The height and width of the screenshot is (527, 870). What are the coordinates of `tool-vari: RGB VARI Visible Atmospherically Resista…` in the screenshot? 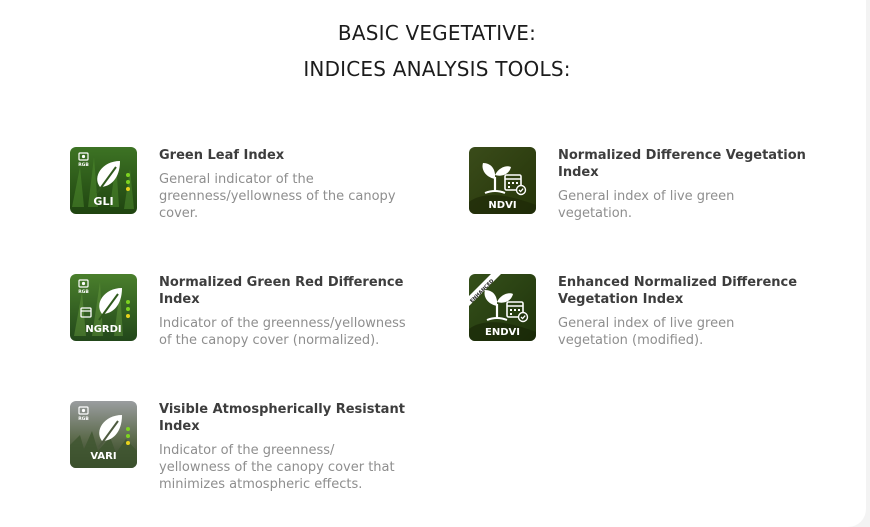 It's located at (250, 456).